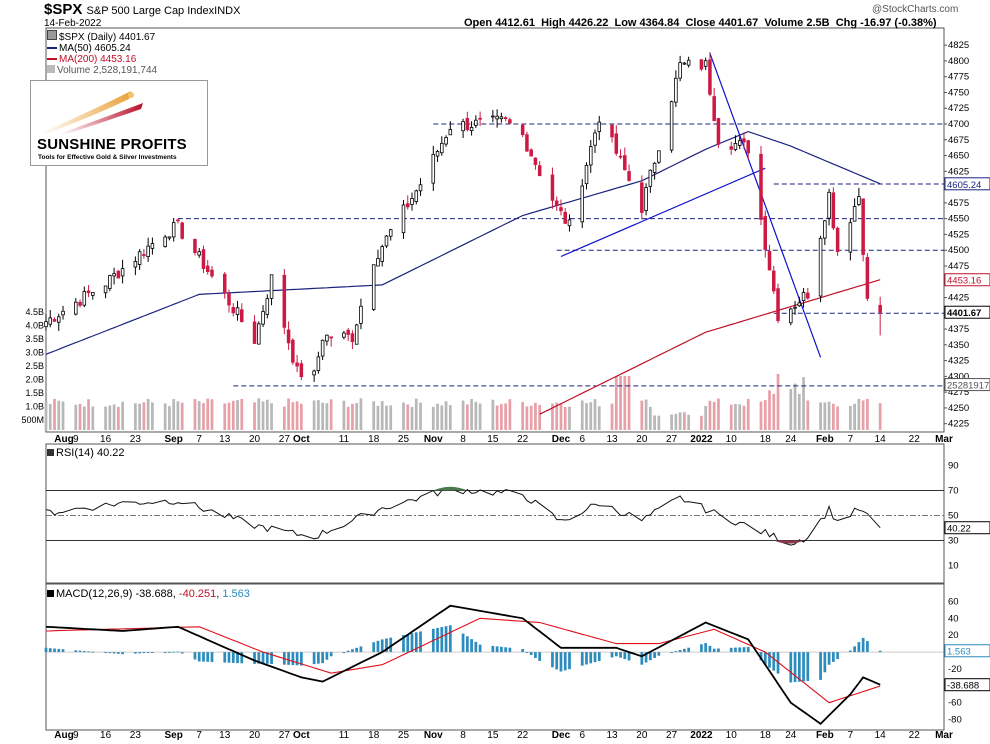  Describe the element at coordinates (958, 108) in the screenshot. I see `price-tick-label: 4725` at that location.